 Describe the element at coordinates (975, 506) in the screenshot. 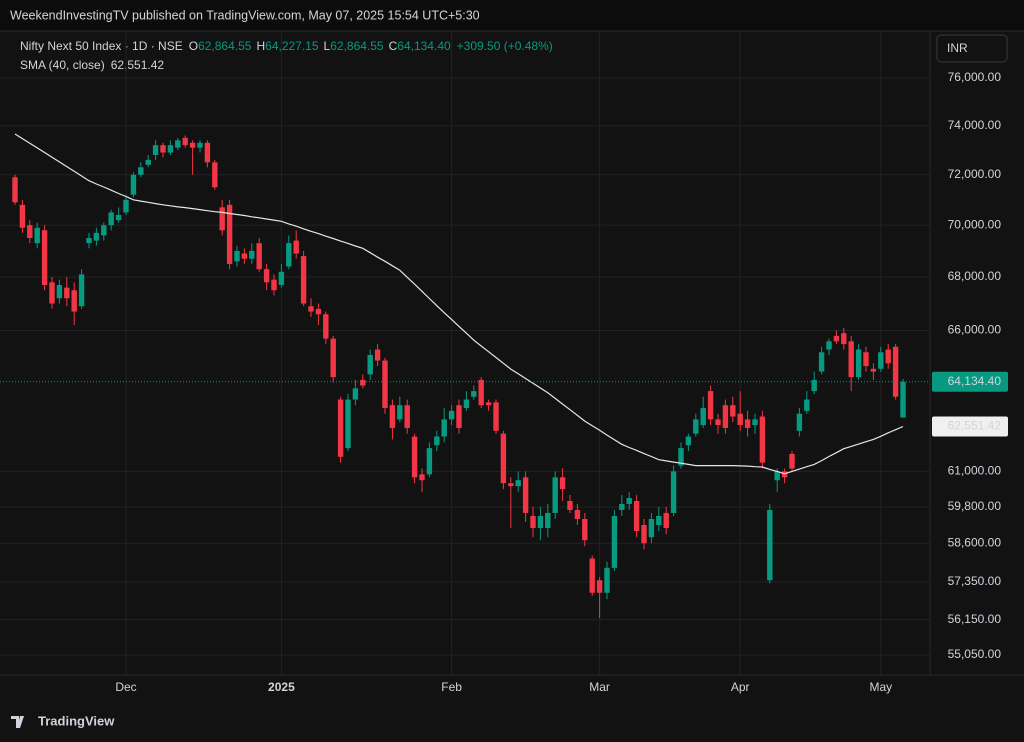

I see `y-tick-label: 59,800.00` at that location.